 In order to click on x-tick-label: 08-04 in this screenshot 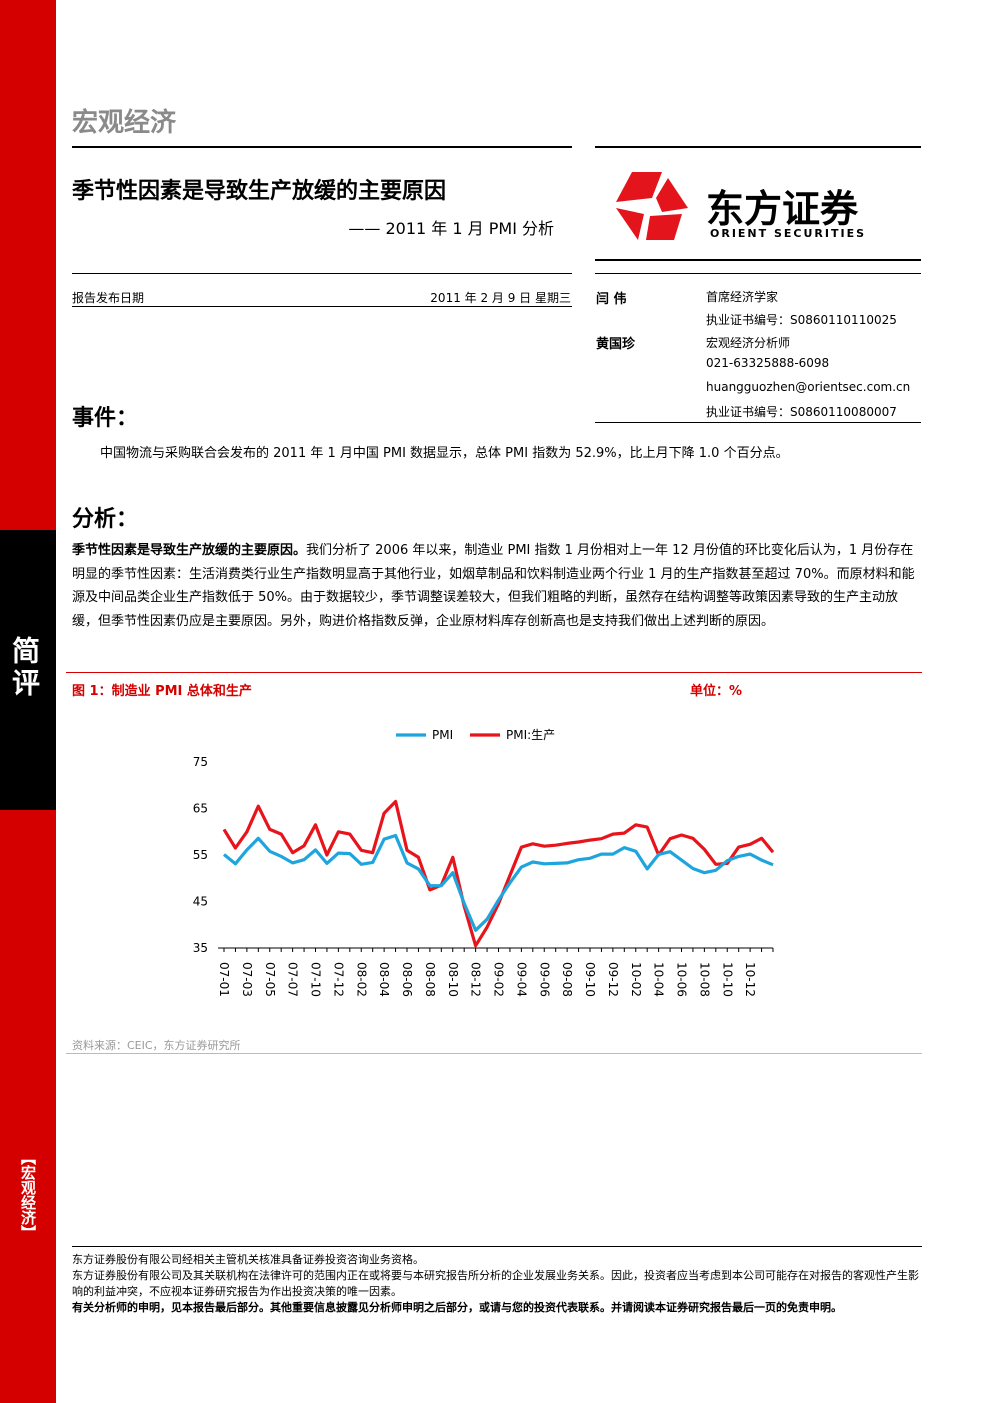, I will do `click(384, 979)`.